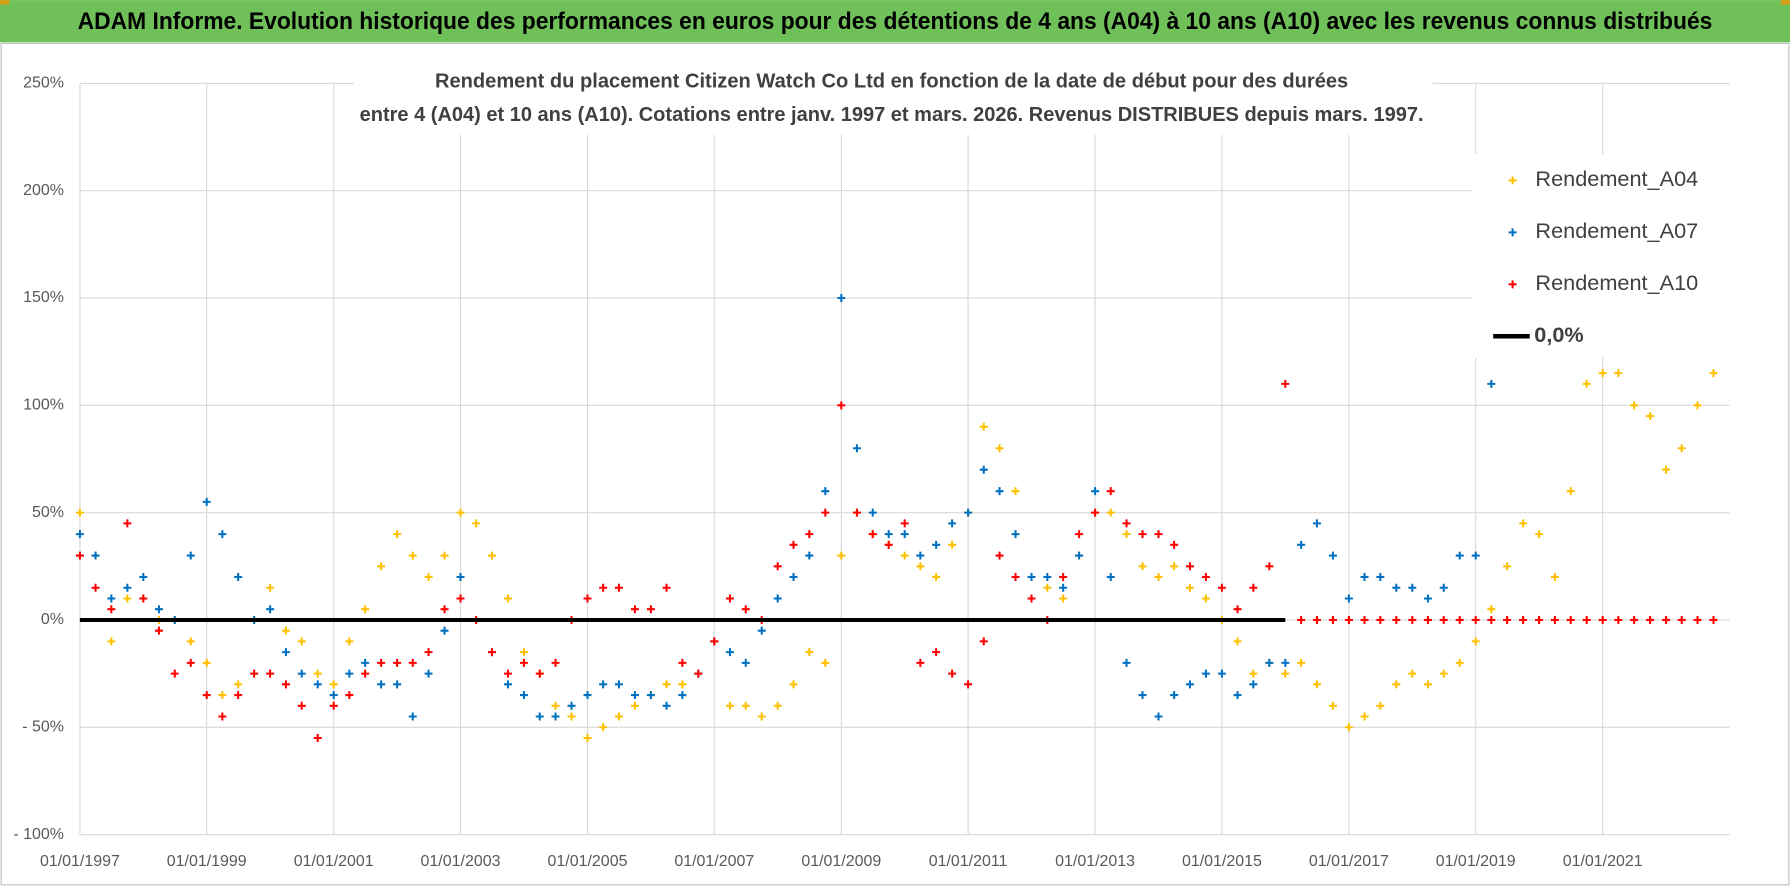 This screenshot has width=1790, height=886. Describe the element at coordinates (1222, 861) in the screenshot. I see `x-tick-label: 01/01/2015` at that location.